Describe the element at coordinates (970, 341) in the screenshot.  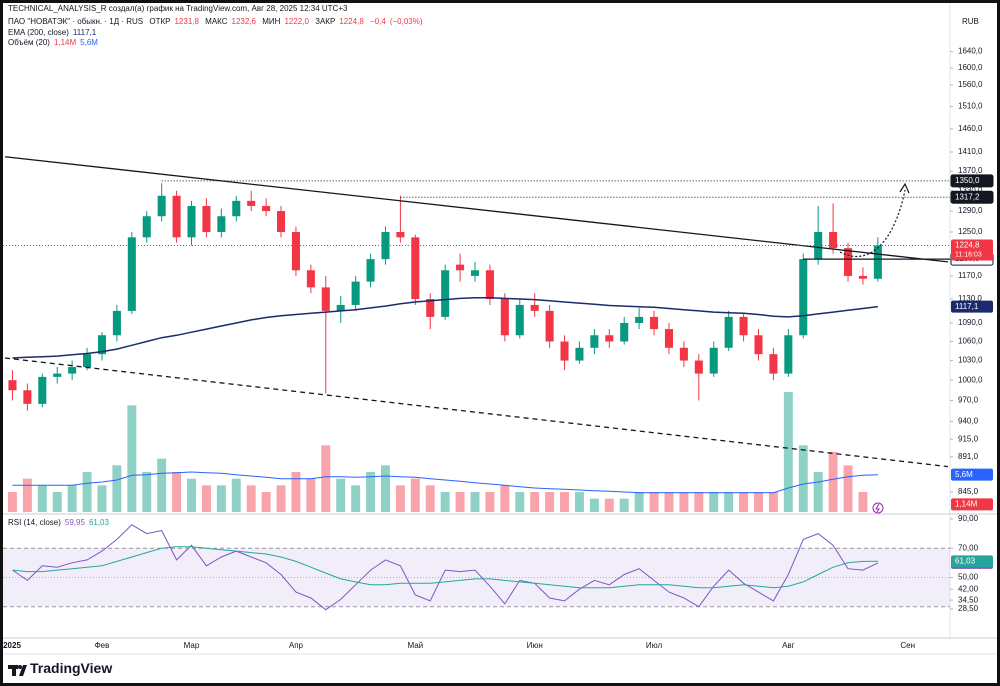
I see `y-tick-label: 1060,0` at that location.